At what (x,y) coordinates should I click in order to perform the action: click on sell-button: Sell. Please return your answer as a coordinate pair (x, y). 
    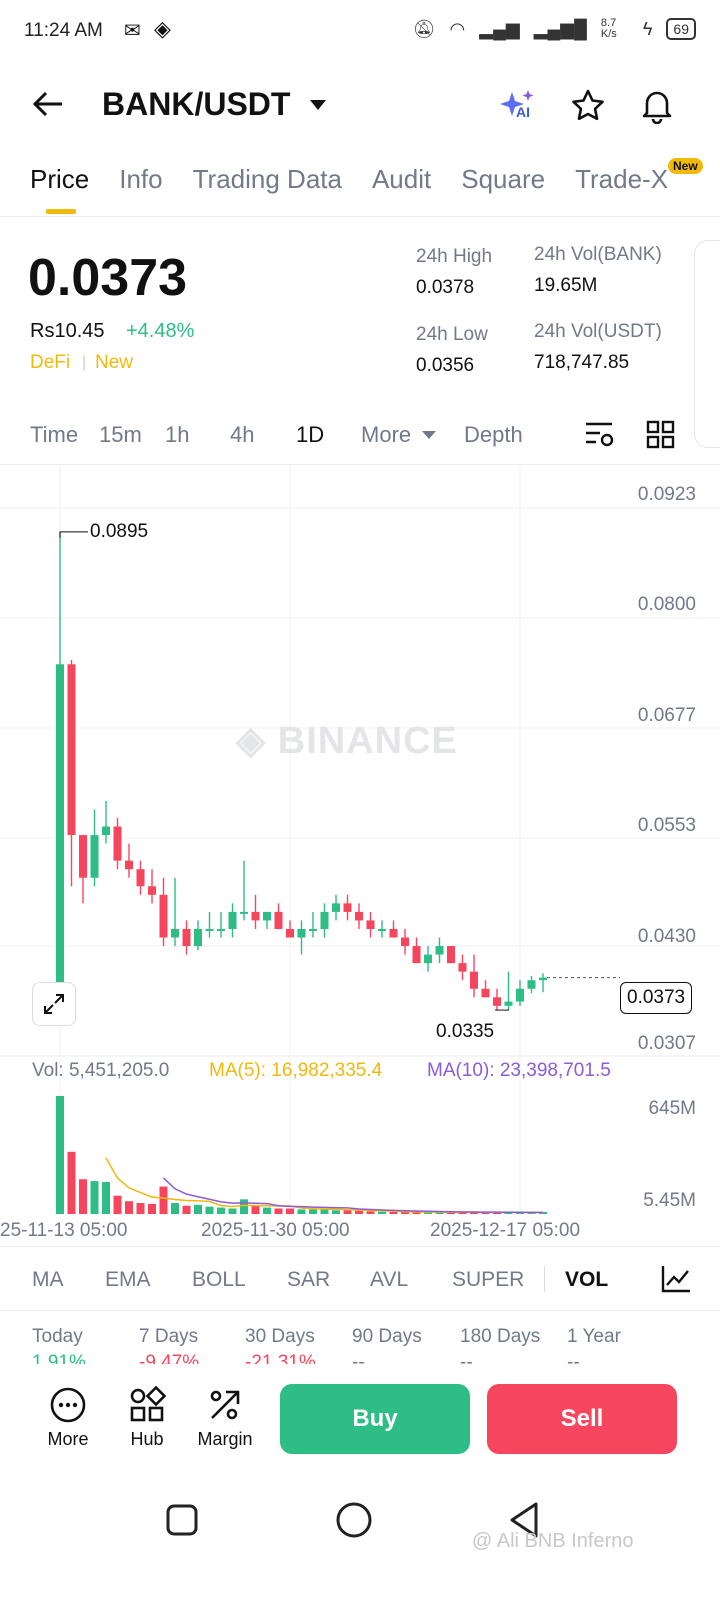
    Looking at the image, I should click on (582, 1419).